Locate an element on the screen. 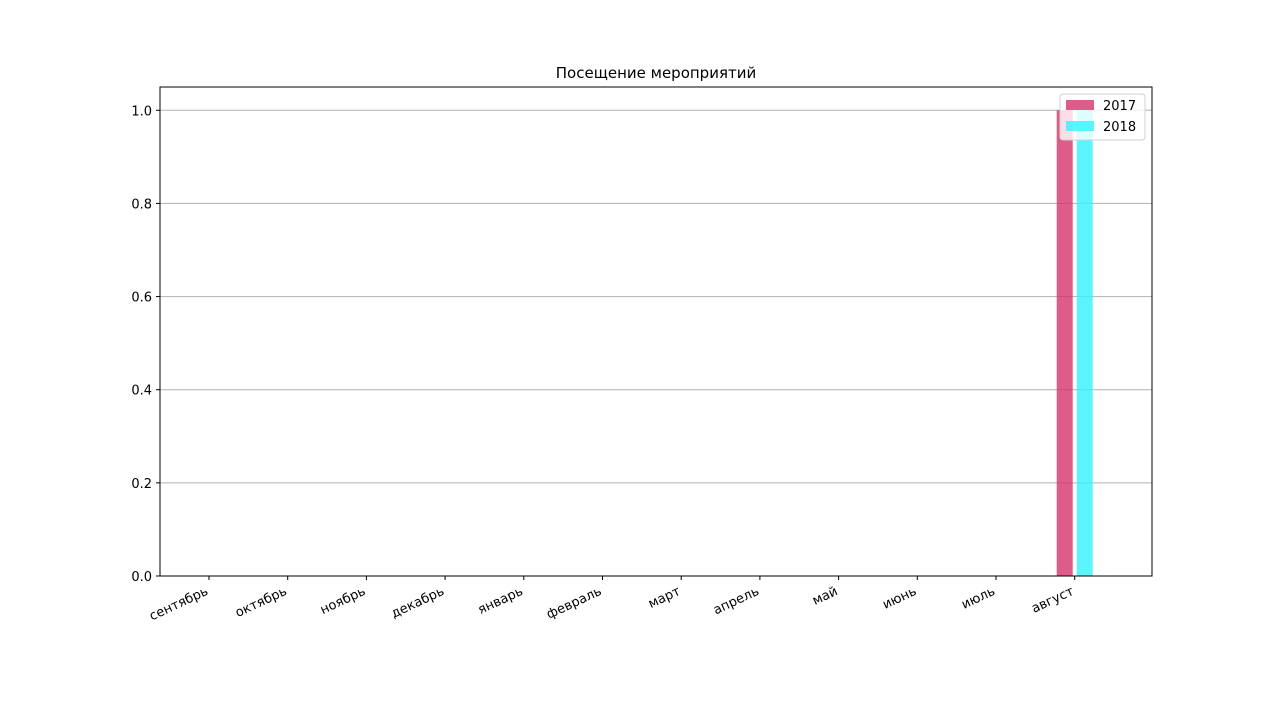 This screenshot has width=1280, height=720. chart-title: Посещение мероприятий is located at coordinates (656, 73).